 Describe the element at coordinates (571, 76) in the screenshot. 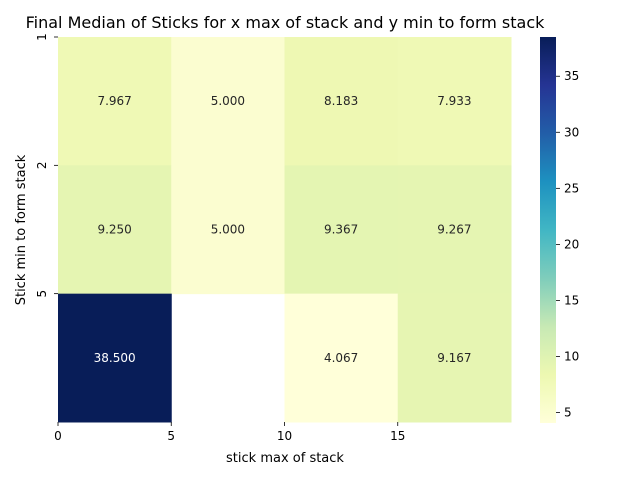

I see `colorbar-tick-label: 35` at that location.